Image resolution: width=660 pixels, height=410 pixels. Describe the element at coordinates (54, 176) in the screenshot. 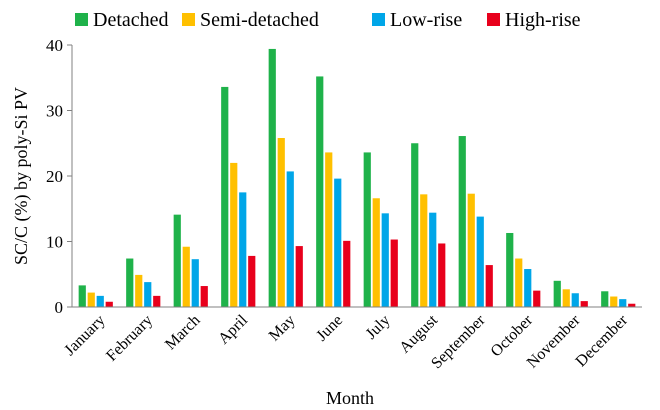

I see `y-tick-label: 20` at that location.